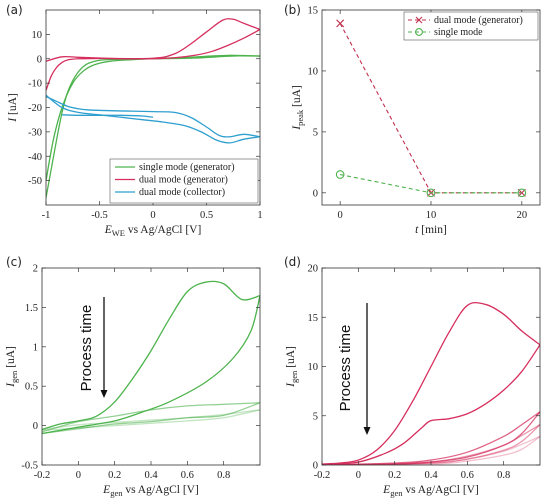 This screenshot has width=550, height=504. I want to click on y-tick-label: 2, so click(35, 269).